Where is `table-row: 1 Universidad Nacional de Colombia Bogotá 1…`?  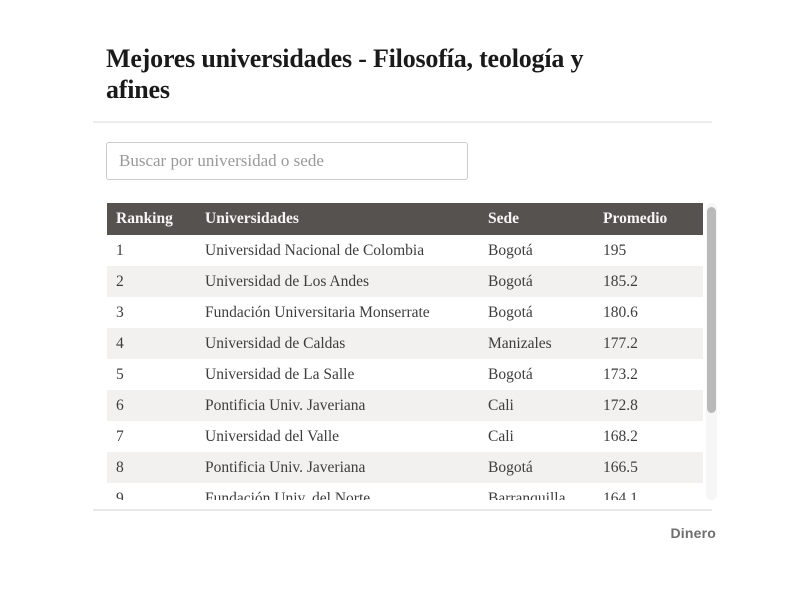 table-row: 1 Universidad Nacional de Colombia Bogotá 1… is located at coordinates (405, 250).